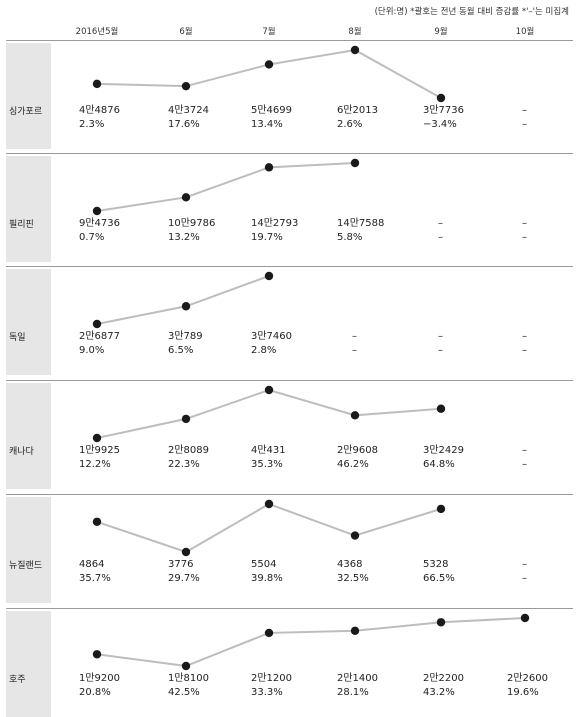  I want to click on country-name: 캐나다, so click(21, 452).